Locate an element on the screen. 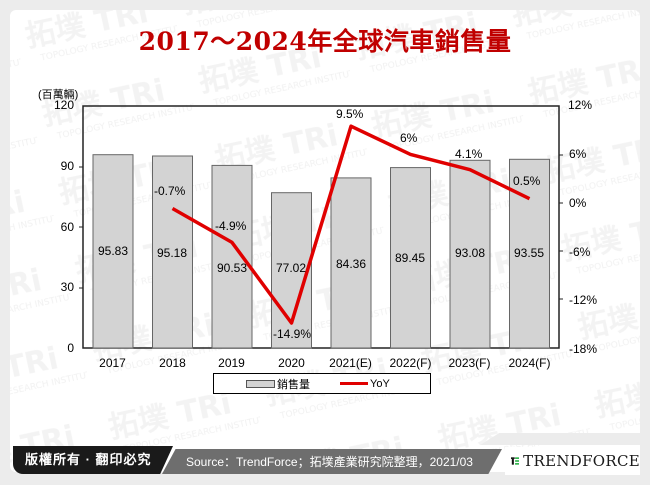 This screenshot has height=485, width=650. bar-value-label: 95.83 is located at coordinates (113, 251).